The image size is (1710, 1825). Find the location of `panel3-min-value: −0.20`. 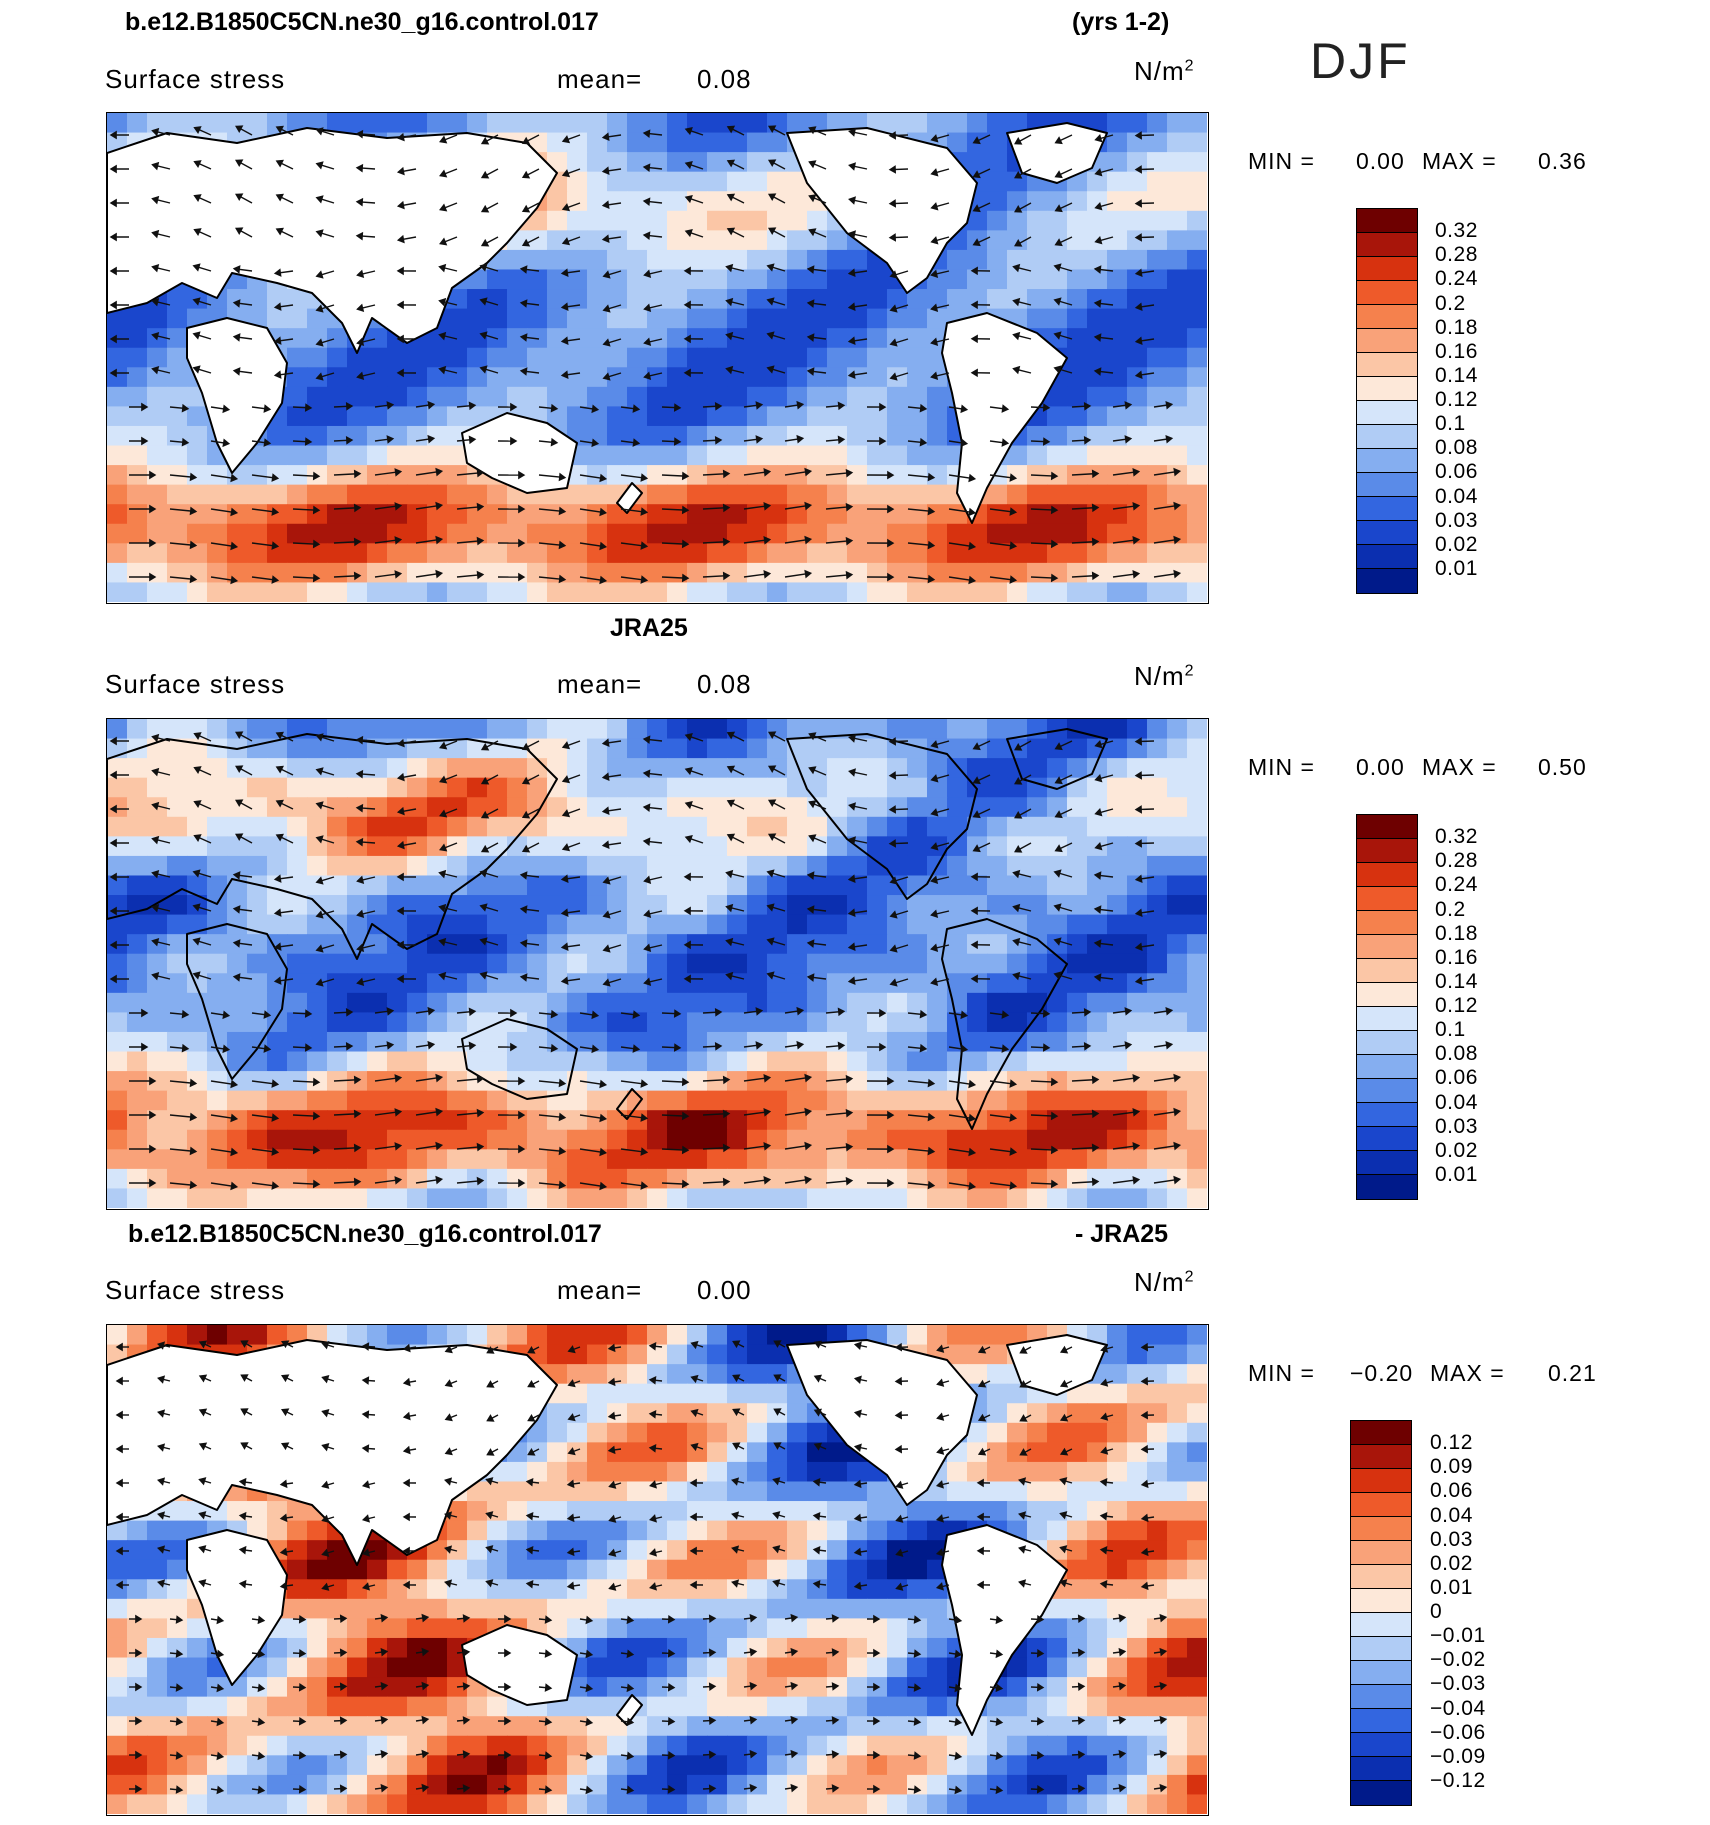

panel3-min-value: −0.20 is located at coordinates (1382, 1373).